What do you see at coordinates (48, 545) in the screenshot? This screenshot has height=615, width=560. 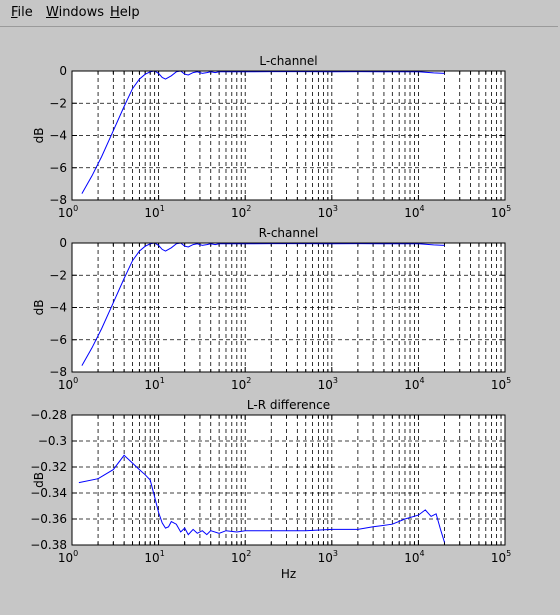 I see `y-tick-label: −0.38` at bounding box center [48, 545].